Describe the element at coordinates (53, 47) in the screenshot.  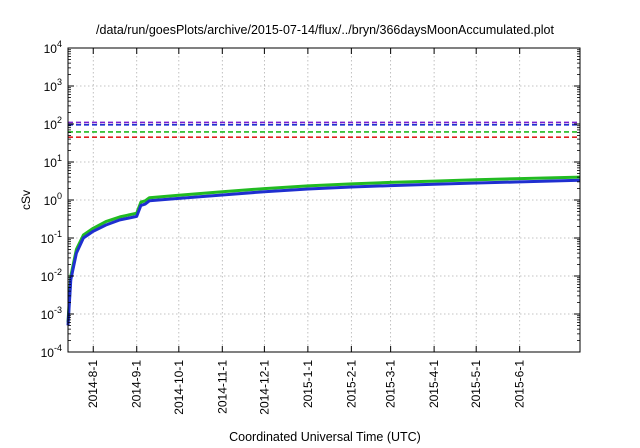
I see `y-tick-label: 10⁴` at that location.